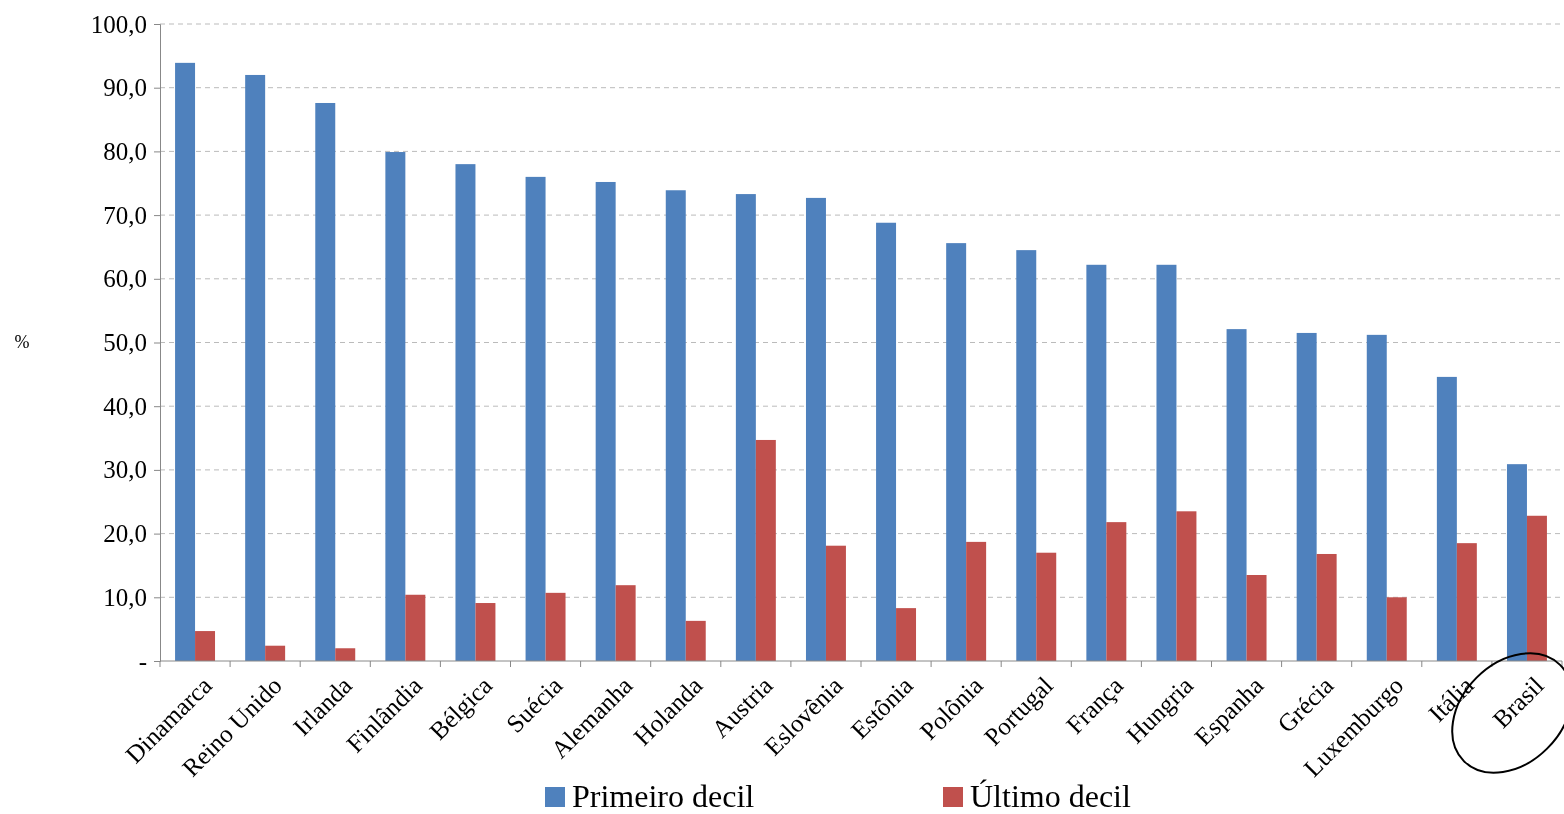 The image size is (1564, 814). I want to click on y-tick-label: 60,0, so click(125, 279).